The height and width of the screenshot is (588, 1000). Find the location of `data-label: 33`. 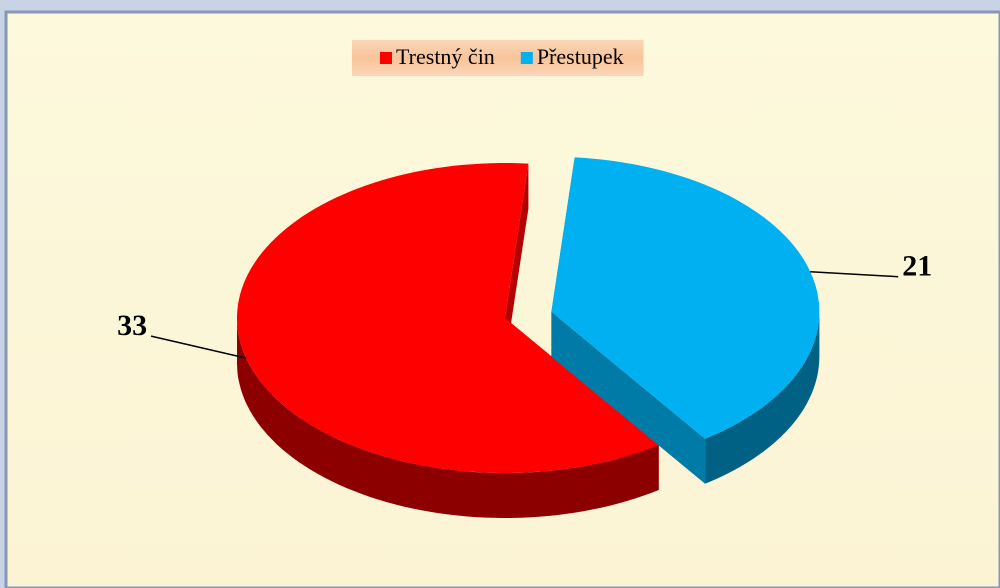

data-label: 33 is located at coordinates (132, 325).